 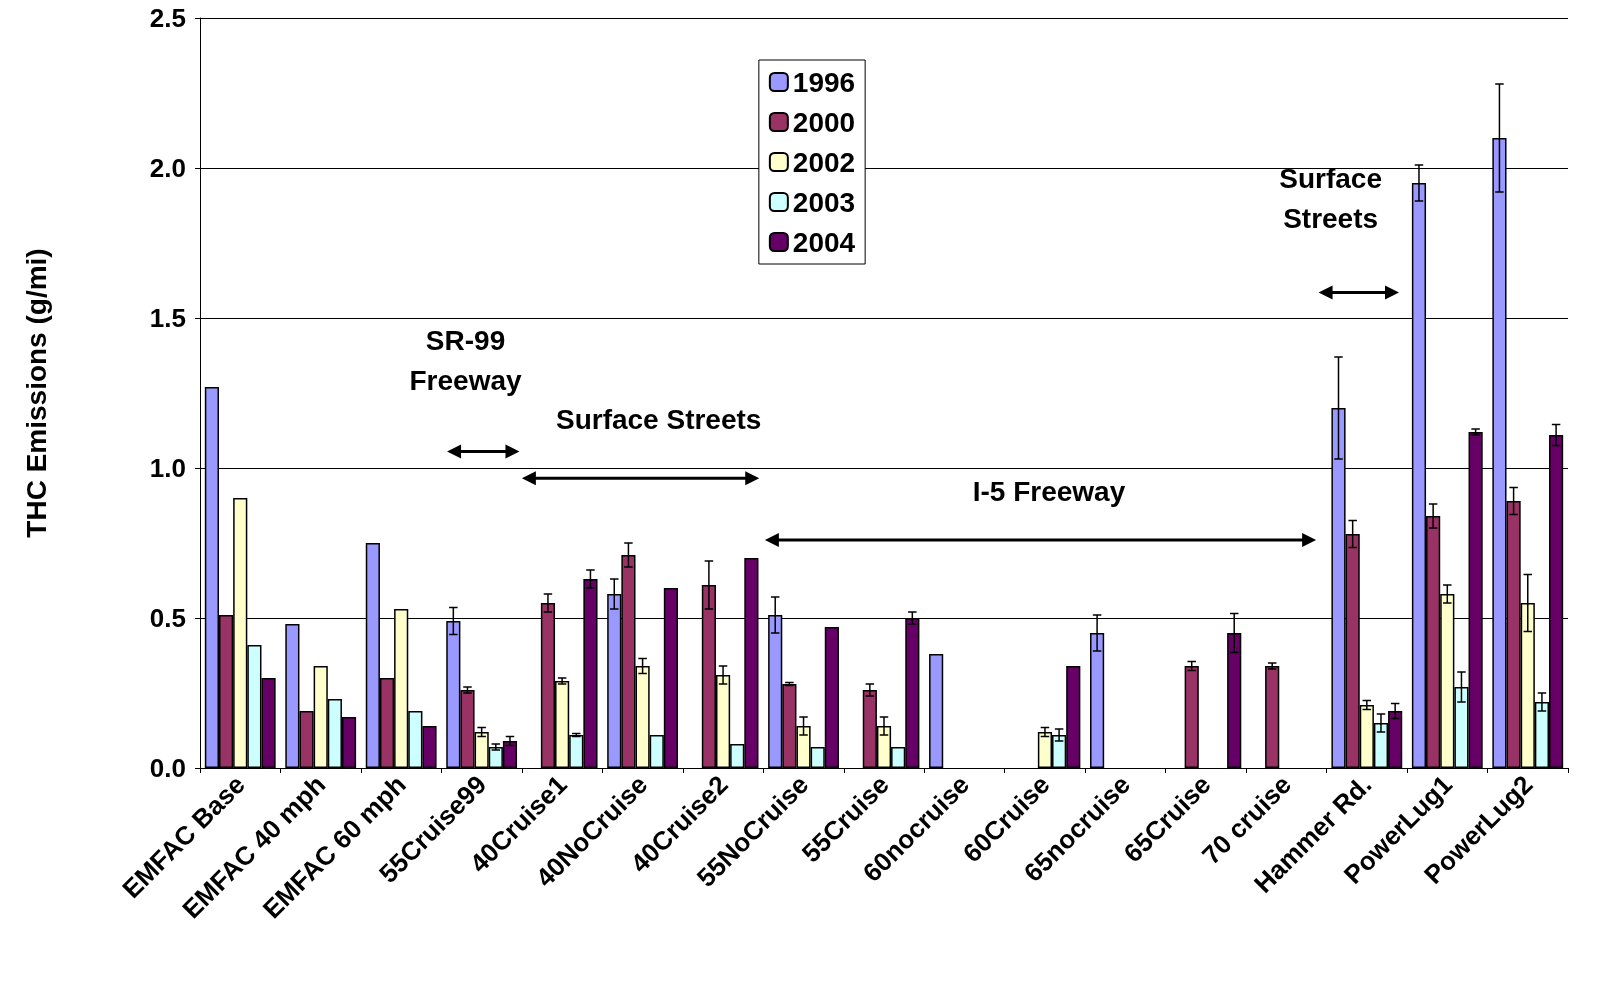 I want to click on legend-label: 2000, so click(x=824, y=122).